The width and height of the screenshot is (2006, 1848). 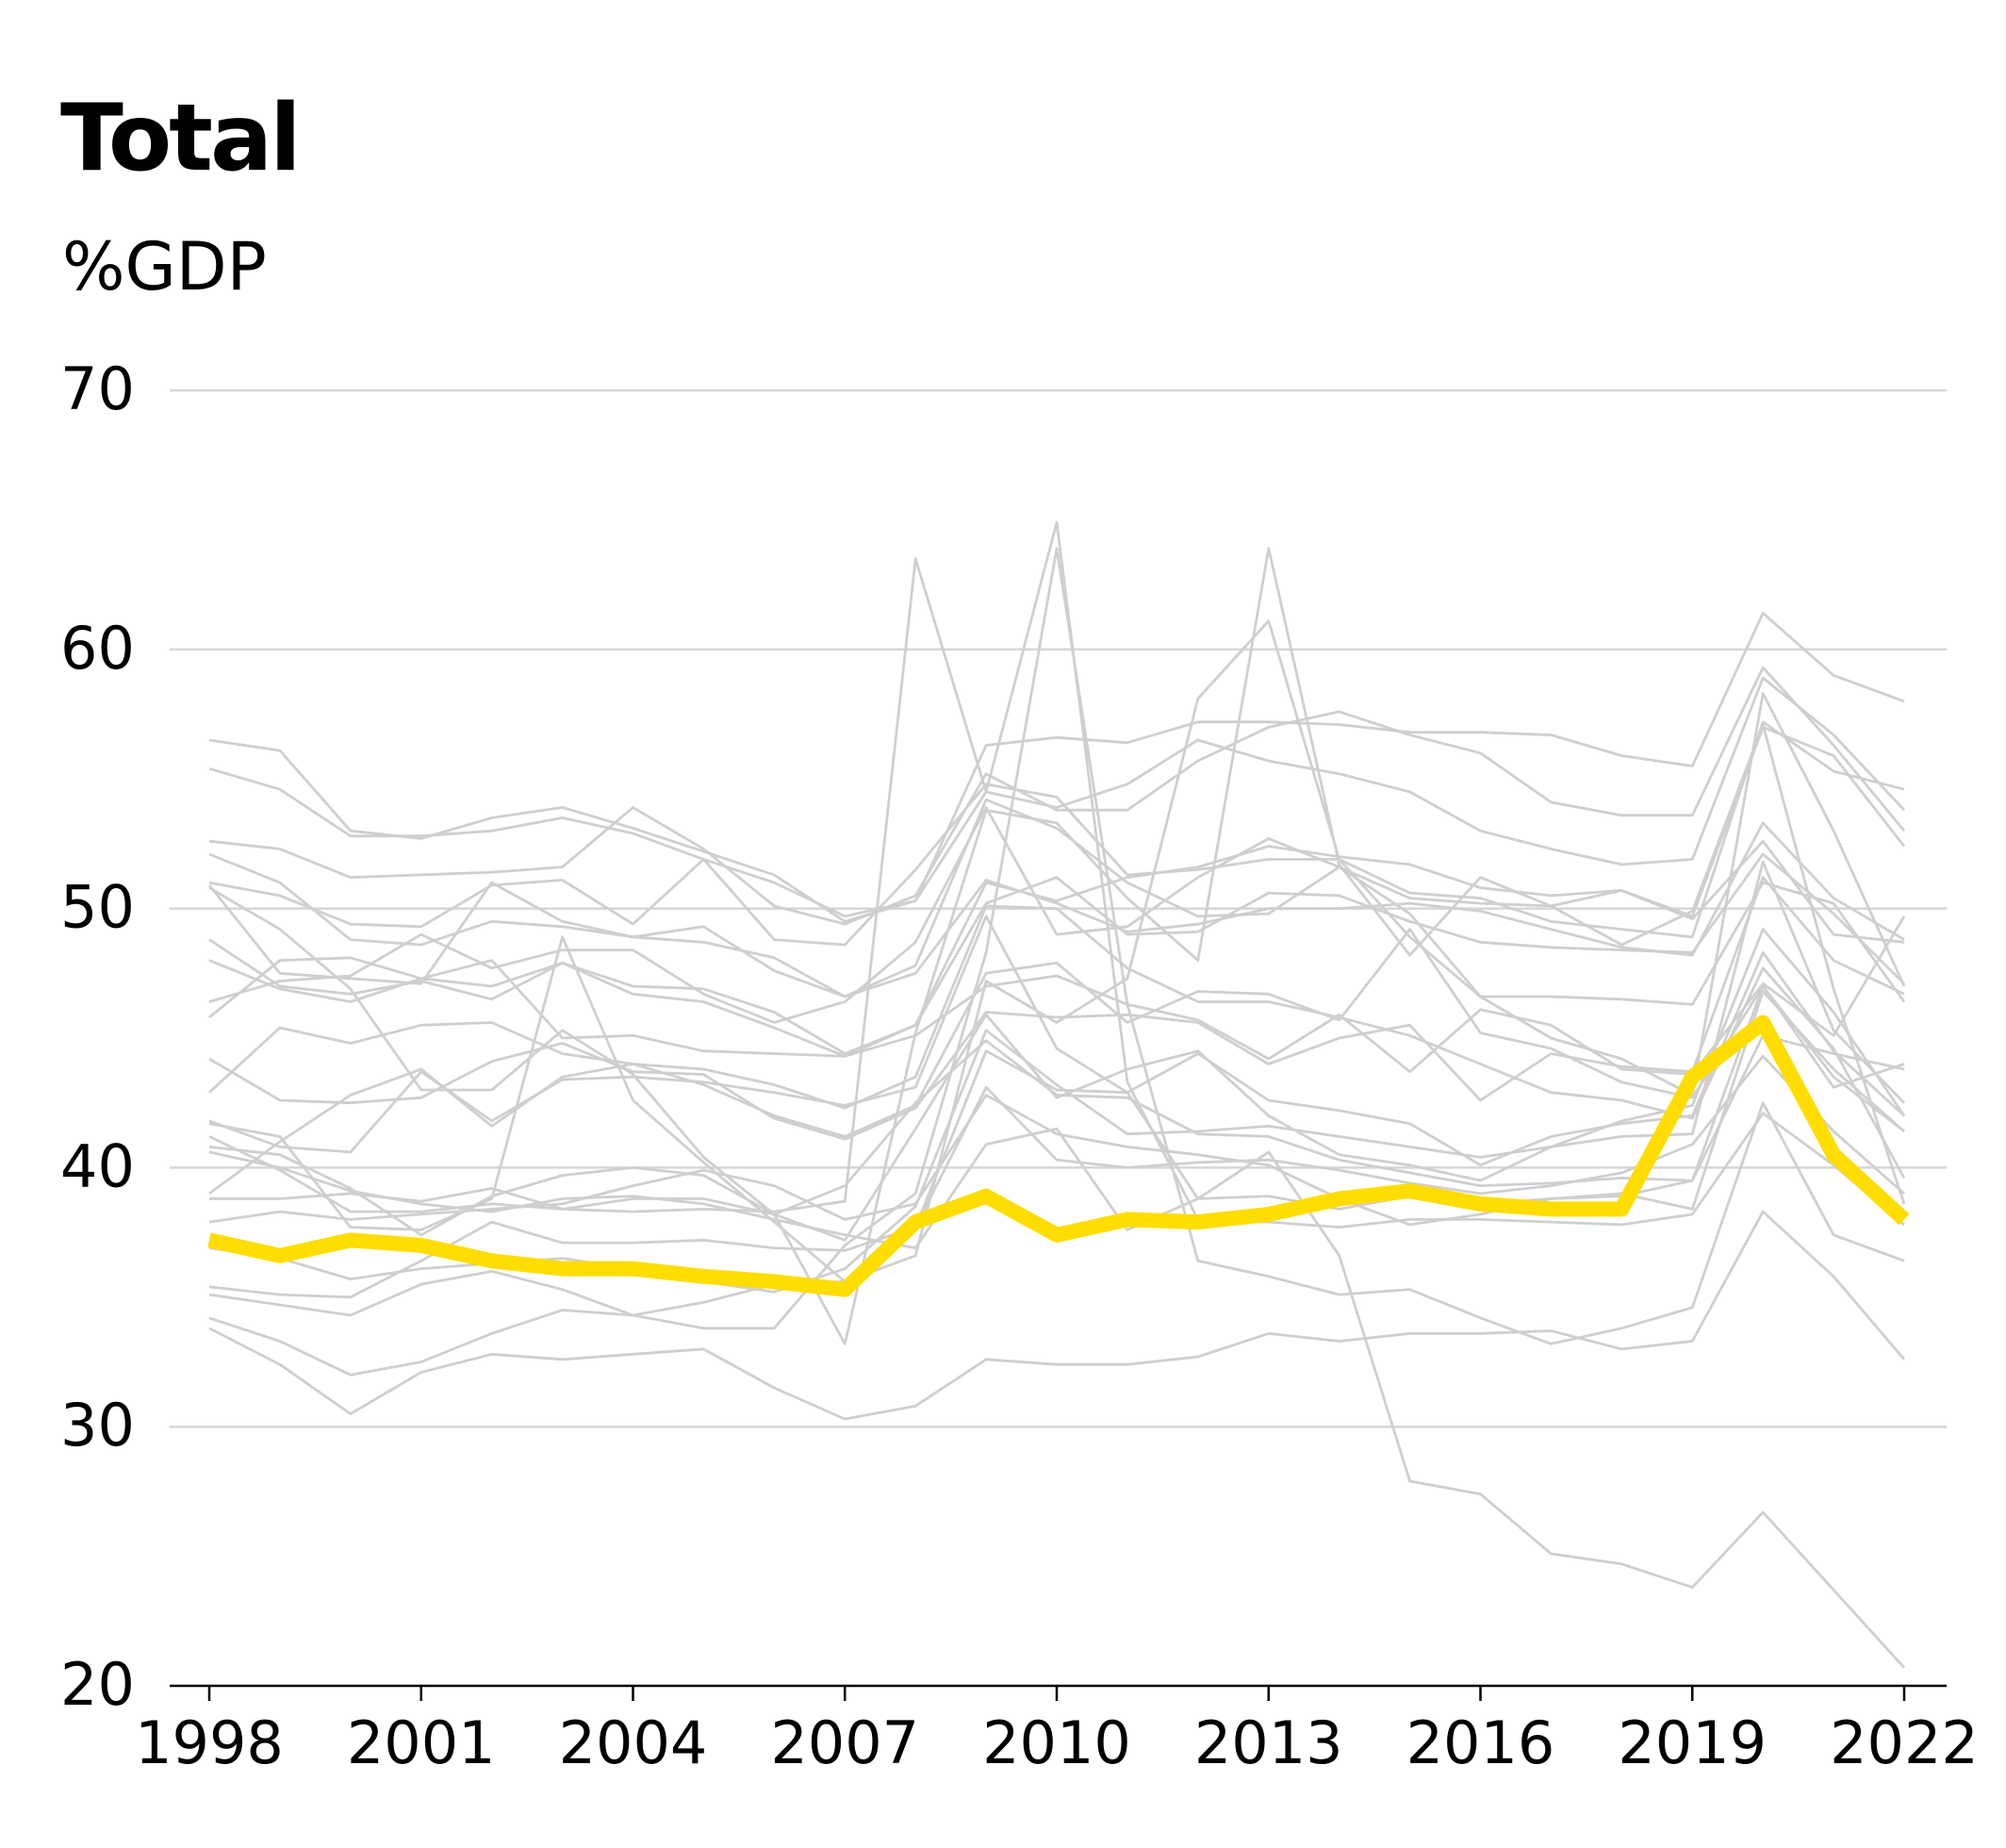 I want to click on y-tick-label: 50, so click(x=97, y=907).